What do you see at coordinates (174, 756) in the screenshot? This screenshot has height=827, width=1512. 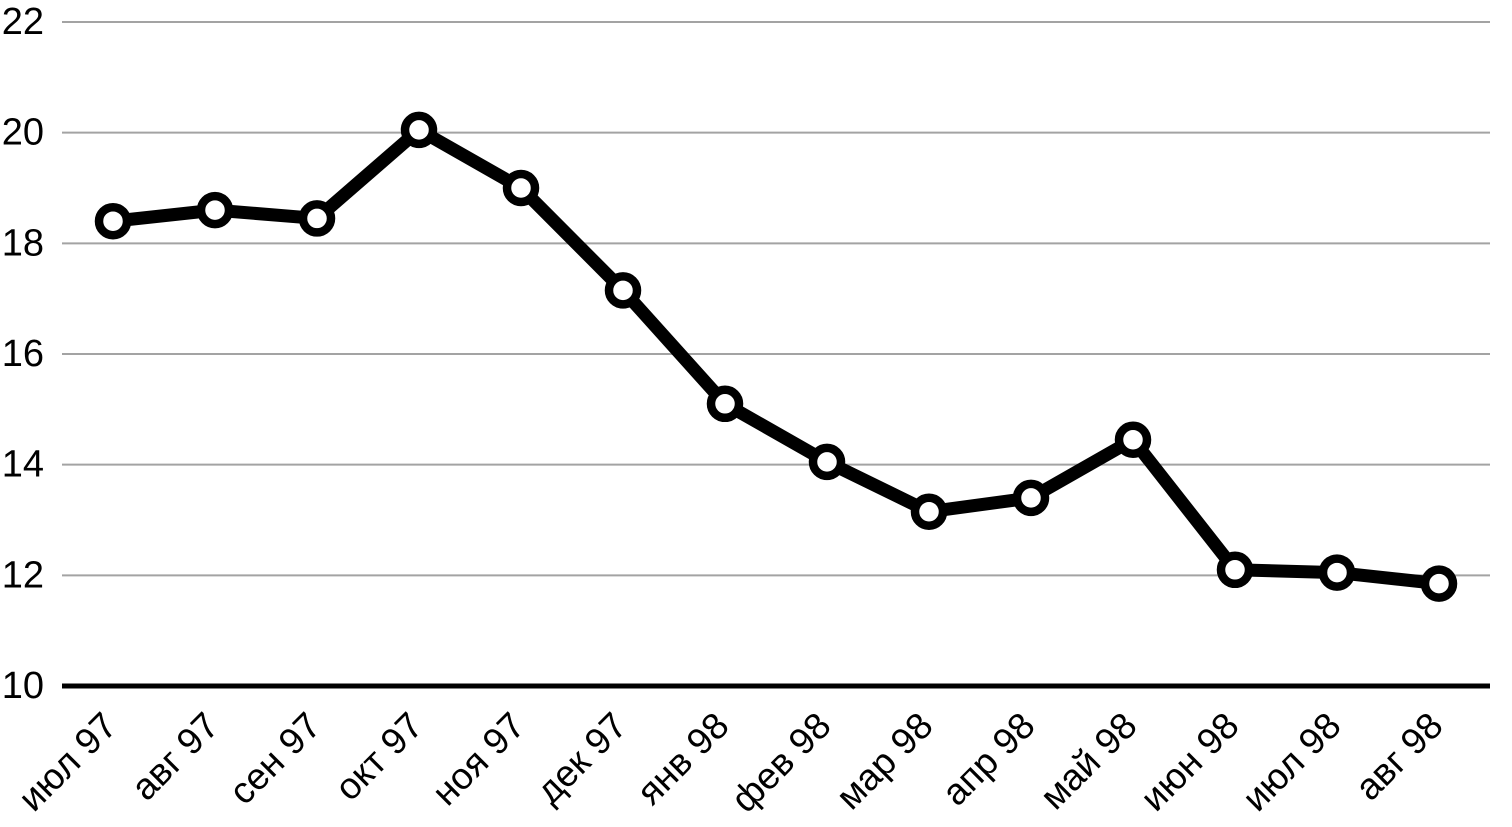 I see `x-tick-label-1: авг 97` at bounding box center [174, 756].